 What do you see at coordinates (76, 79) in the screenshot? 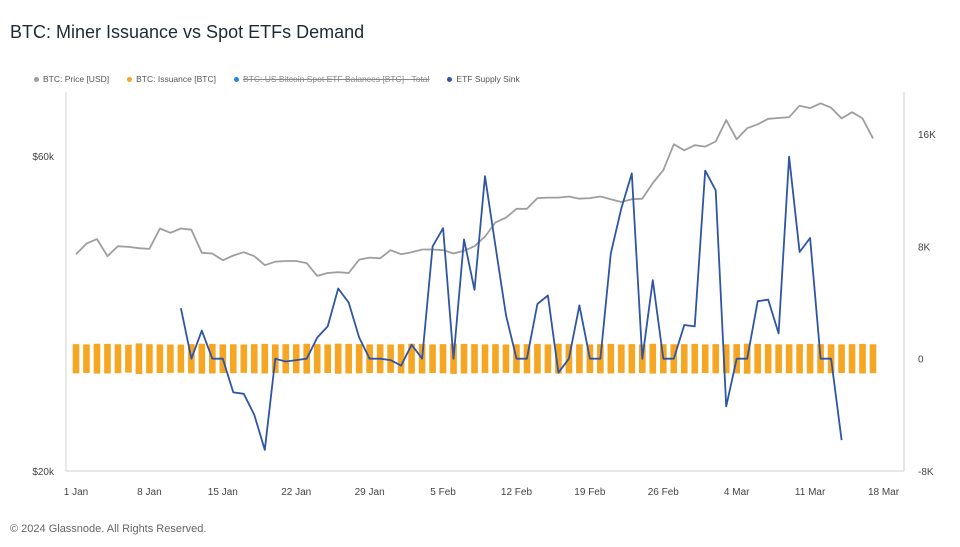
I see `legend-label-price: BTC: Price [USD]` at bounding box center [76, 79].